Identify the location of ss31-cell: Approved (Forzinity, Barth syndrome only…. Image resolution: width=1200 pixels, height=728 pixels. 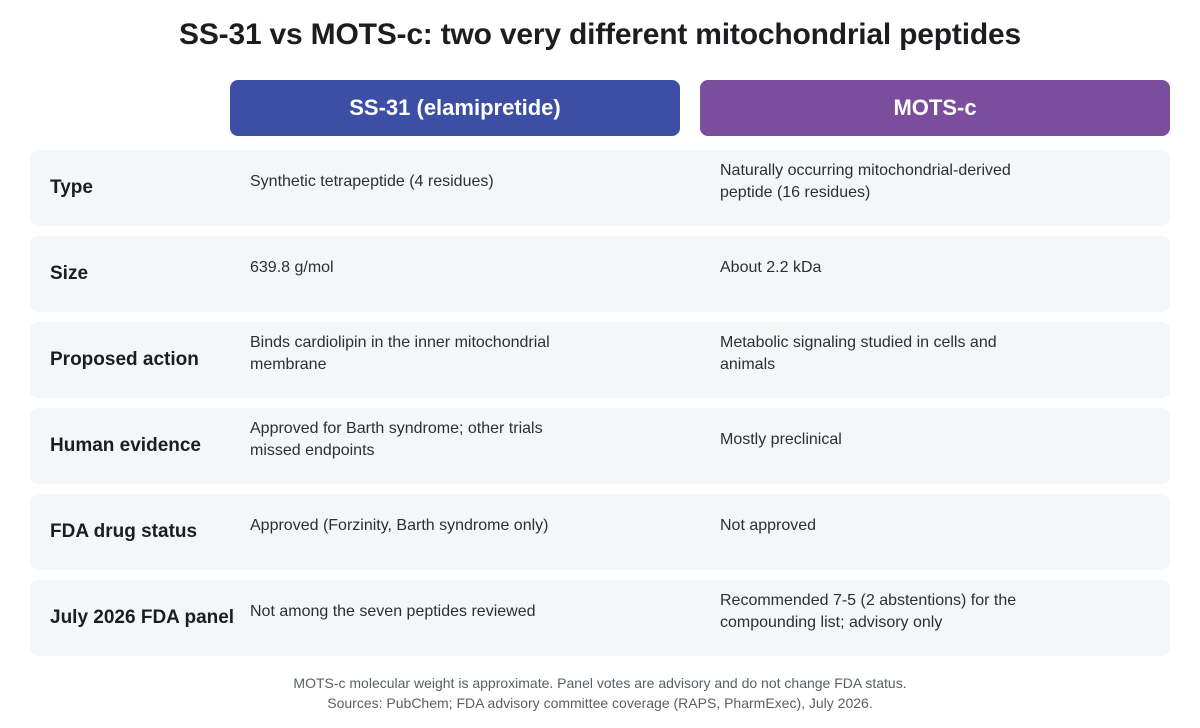
(399, 525).